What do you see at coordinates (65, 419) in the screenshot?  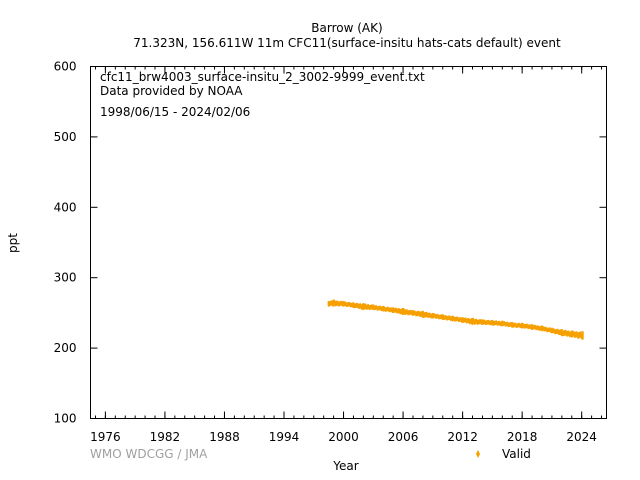 I see `y-tick-label: 100` at bounding box center [65, 419].